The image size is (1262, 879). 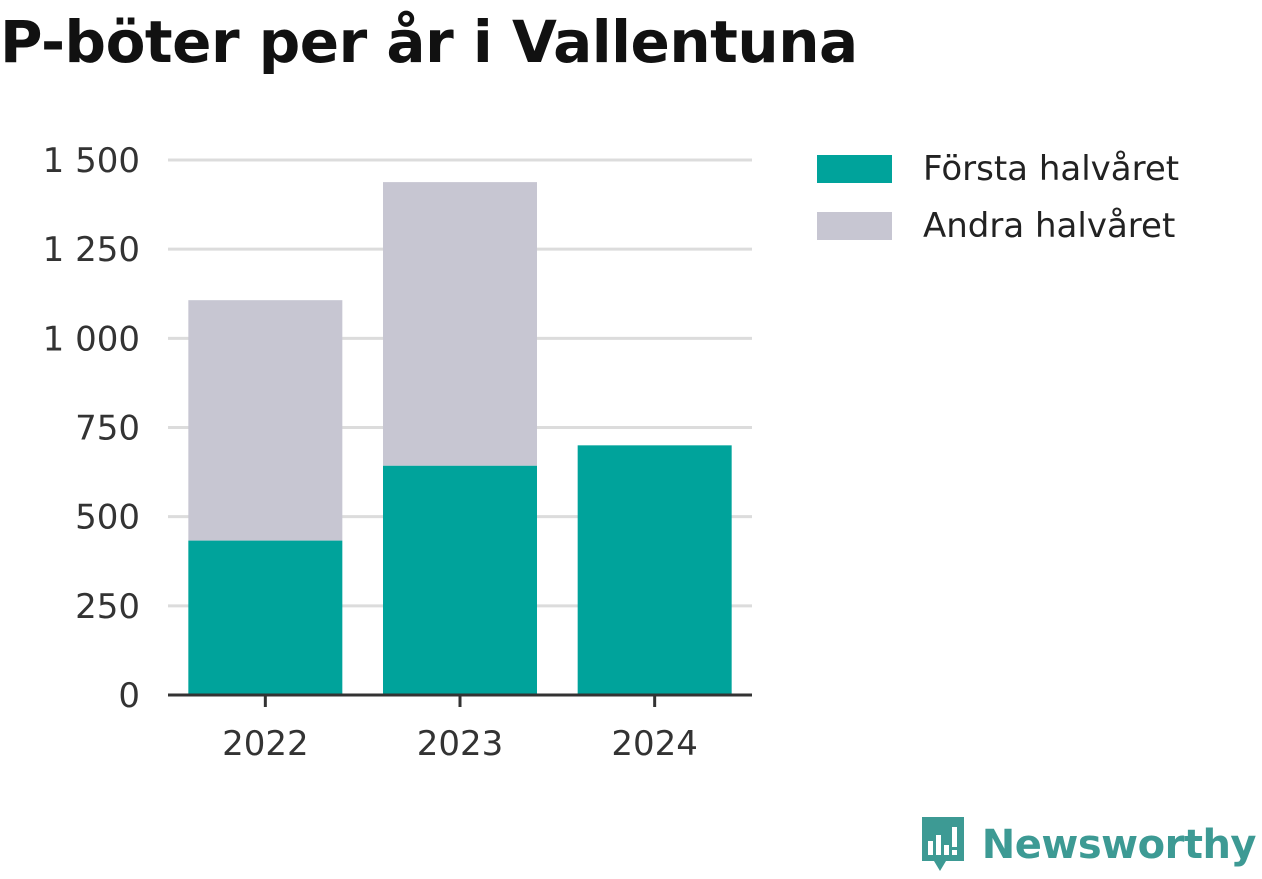 What do you see at coordinates (91, 339) in the screenshot?
I see `y-tick-label: 1 000` at bounding box center [91, 339].